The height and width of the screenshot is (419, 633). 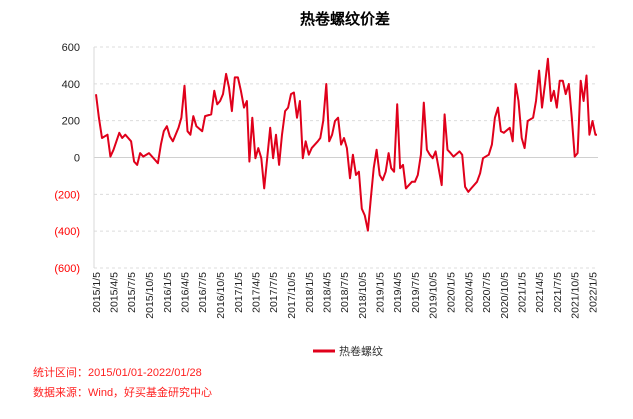 What do you see at coordinates (67, 195) in the screenshot?
I see `y-tick-label: (200)` at bounding box center [67, 195].